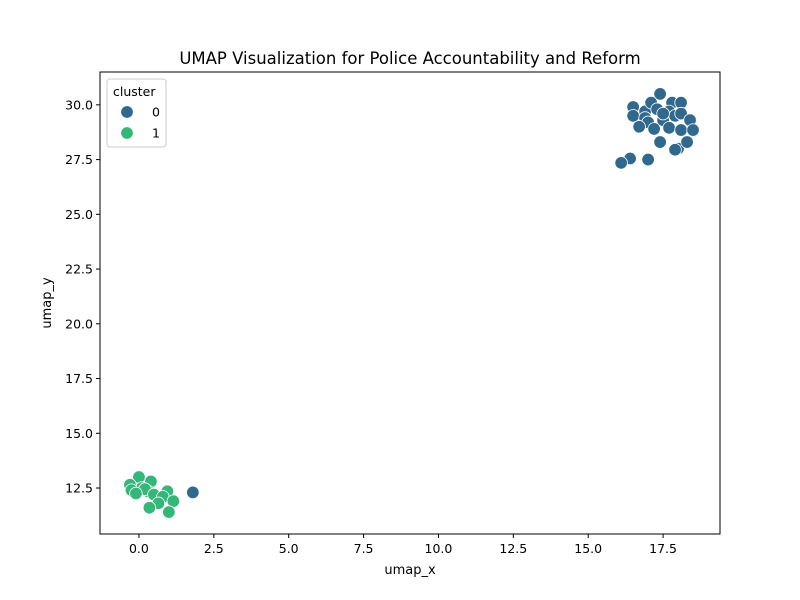 This screenshot has height=600, width=800. Describe the element at coordinates (156, 133) in the screenshot. I see `legend-label-cluster-1: 1` at that location.